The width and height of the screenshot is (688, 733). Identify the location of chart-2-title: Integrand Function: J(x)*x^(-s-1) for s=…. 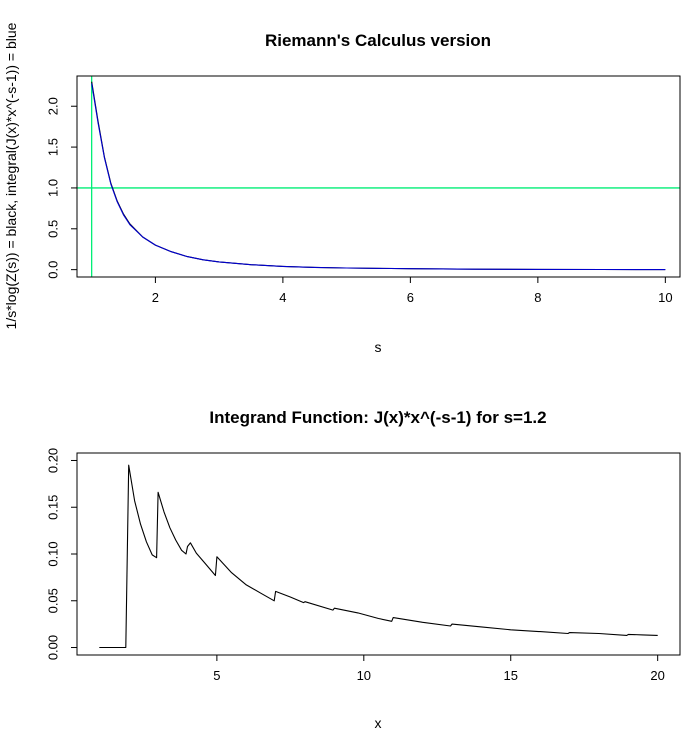
(377, 417).